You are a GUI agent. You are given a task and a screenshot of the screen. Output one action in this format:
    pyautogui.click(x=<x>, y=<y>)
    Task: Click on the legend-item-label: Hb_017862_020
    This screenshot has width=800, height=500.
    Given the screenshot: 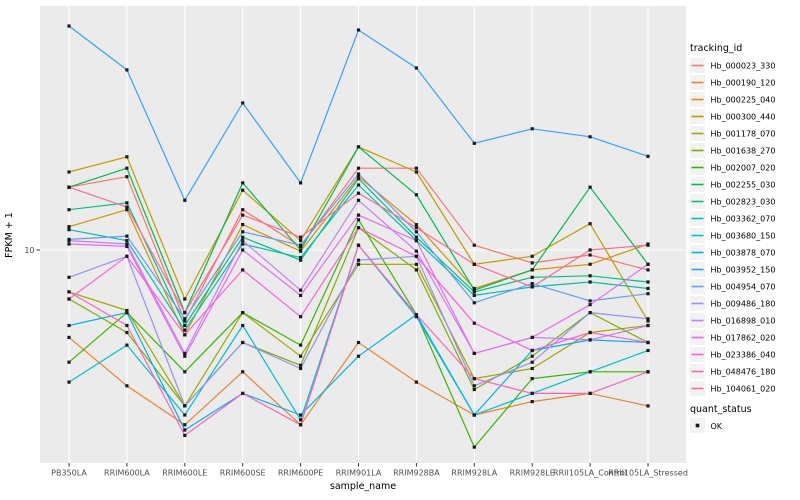 What is the action you would take?
    pyautogui.click(x=743, y=338)
    